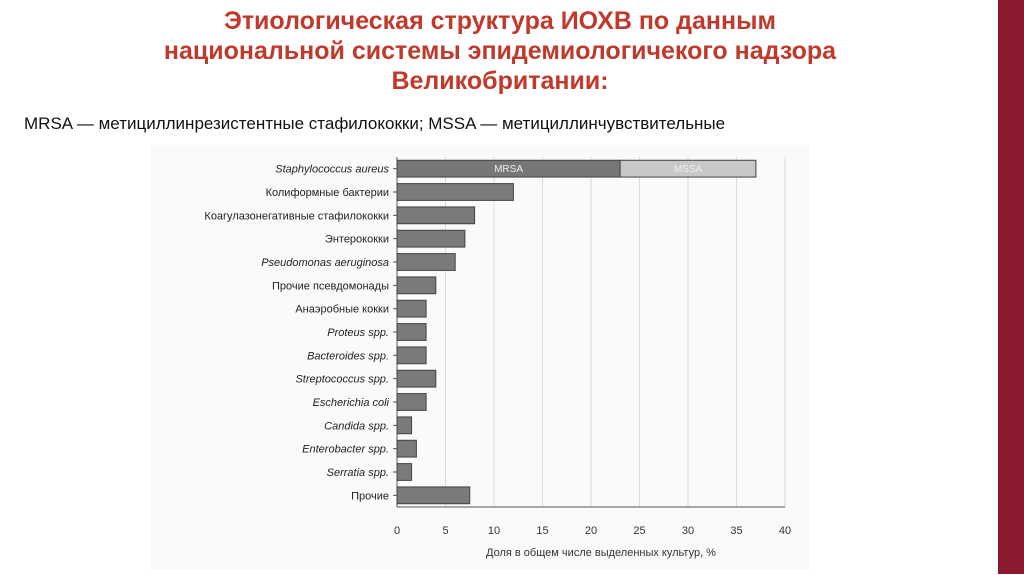  Describe the element at coordinates (601, 553) in the screenshot. I see `x-axis-title: Доля в общем числе выделенных культур, %` at that location.